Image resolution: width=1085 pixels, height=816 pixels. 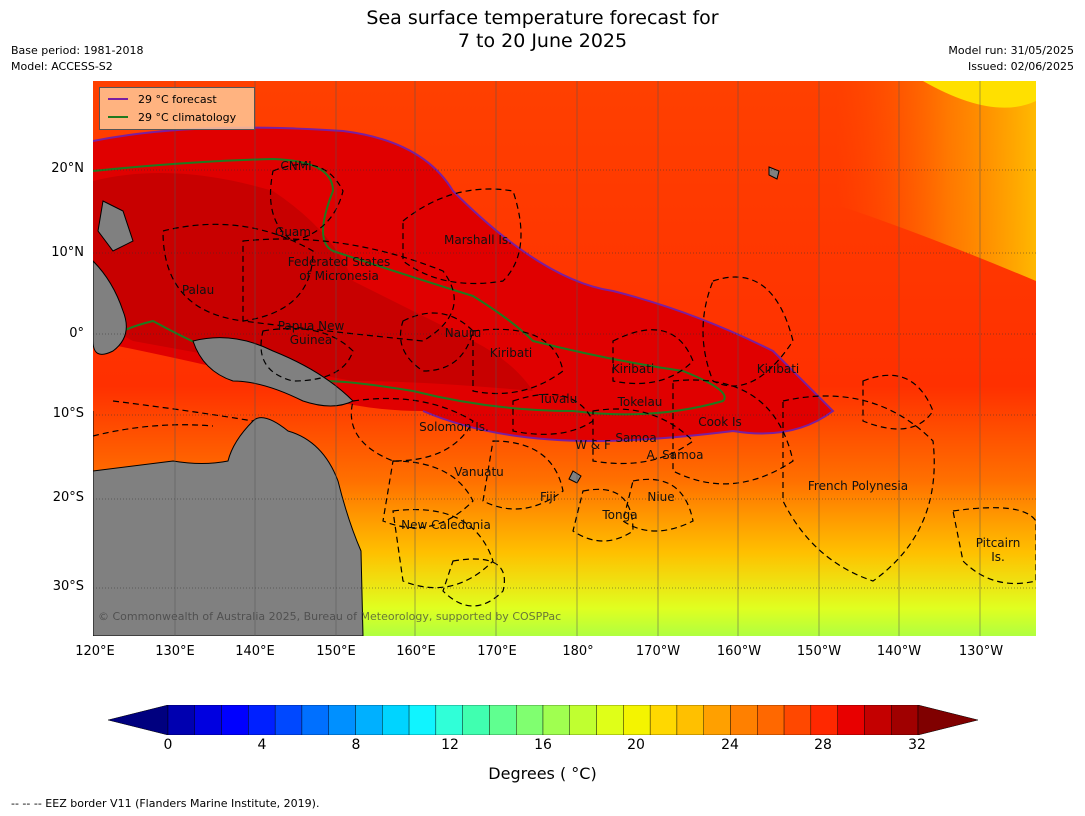 I want to click on place-label: Pitcairn Is., so click(x=998, y=550).